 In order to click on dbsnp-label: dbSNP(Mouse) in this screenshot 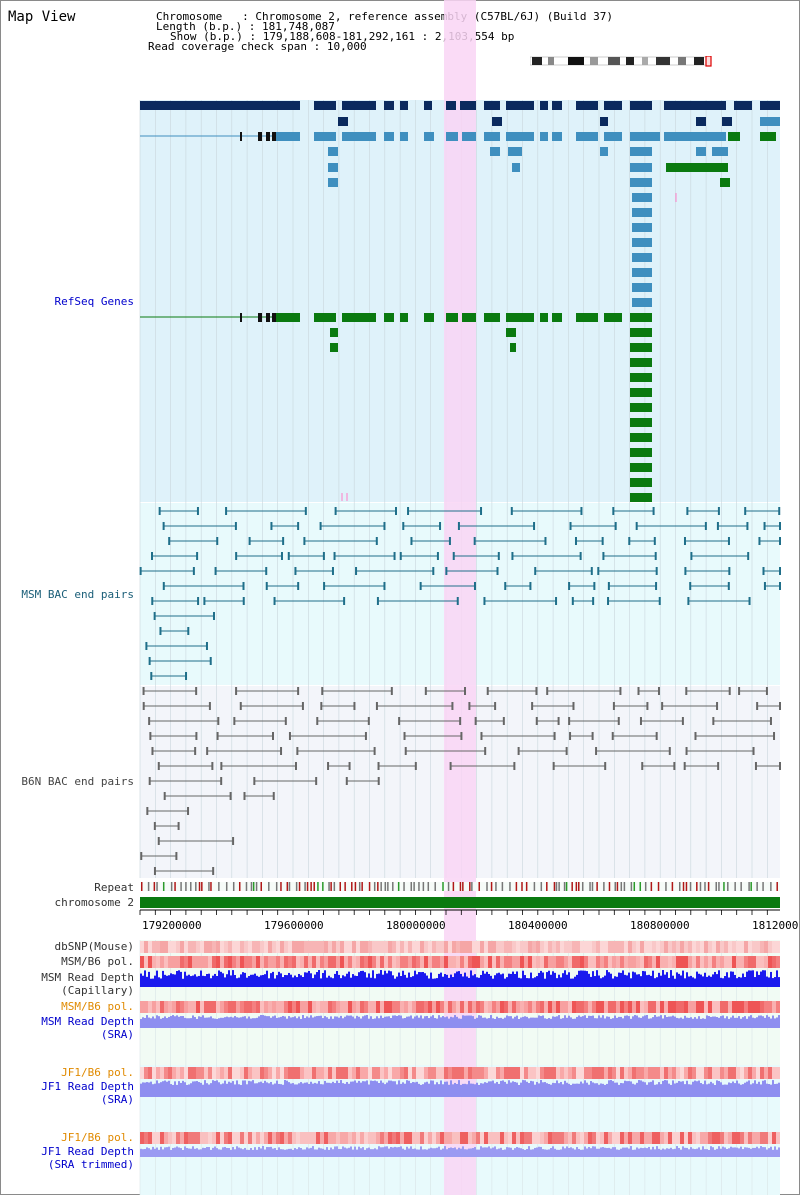, I will do `click(94, 946)`.